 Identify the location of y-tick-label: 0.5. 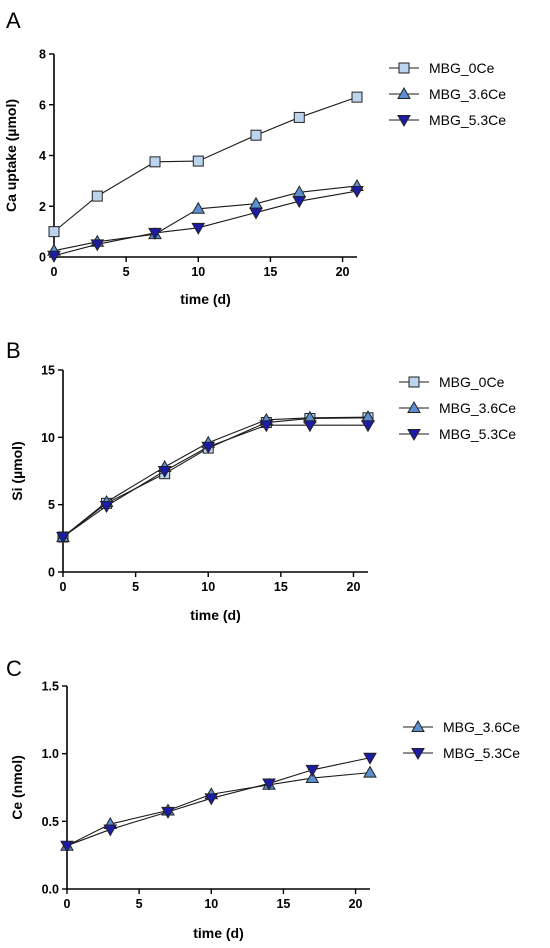
(50, 822).